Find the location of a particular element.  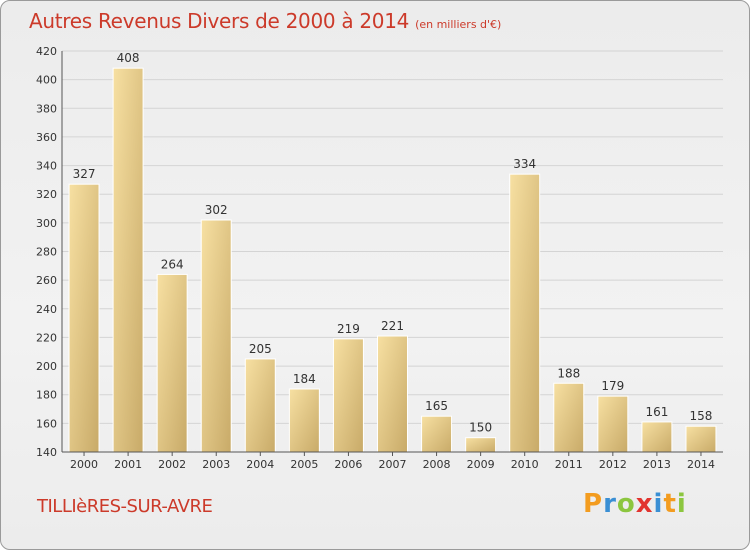

y-tick-label: 300 is located at coordinates (46, 223).